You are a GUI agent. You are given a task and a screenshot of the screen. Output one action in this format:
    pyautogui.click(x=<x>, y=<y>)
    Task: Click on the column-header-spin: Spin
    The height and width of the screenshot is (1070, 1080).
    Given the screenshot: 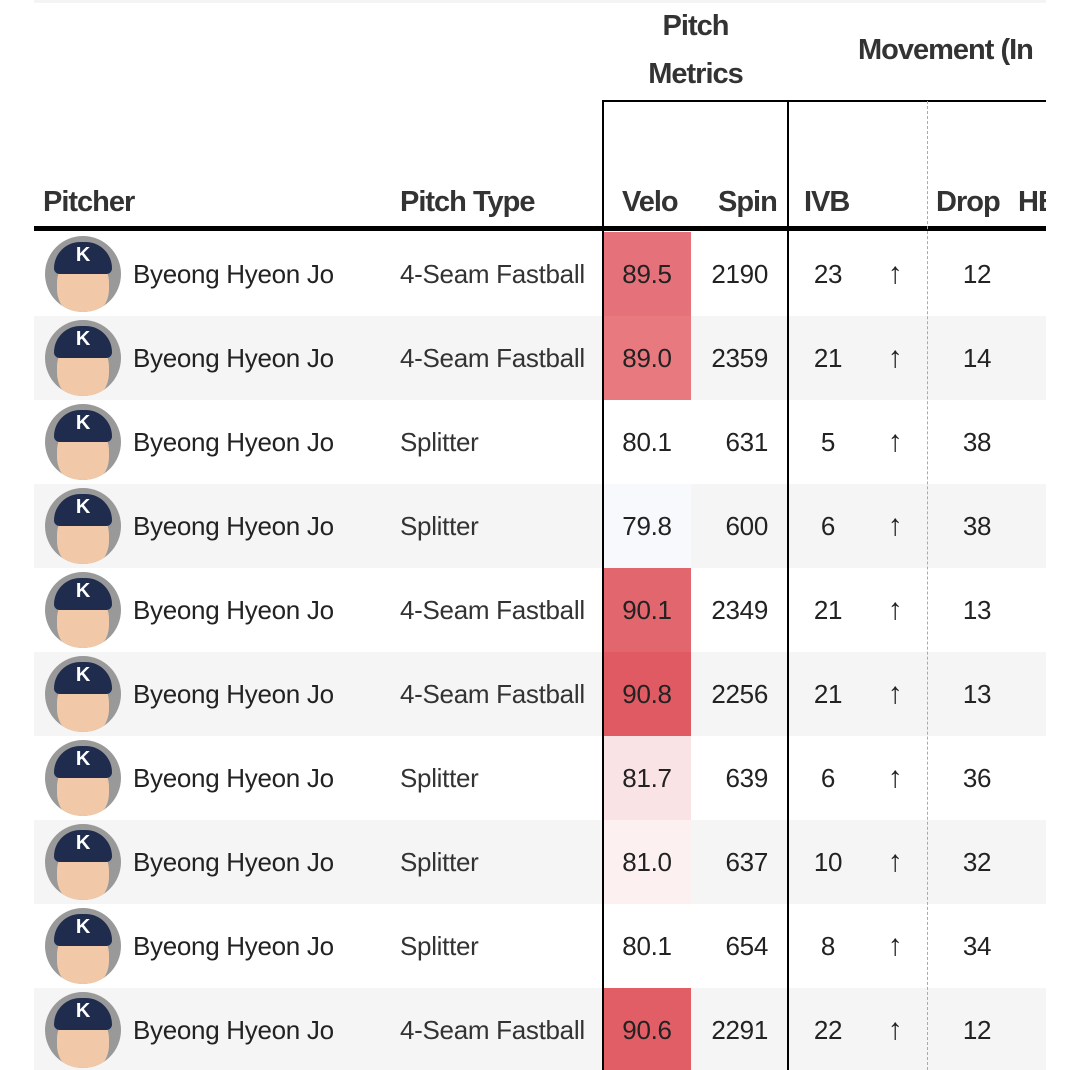 What is the action you would take?
    pyautogui.click(x=748, y=202)
    